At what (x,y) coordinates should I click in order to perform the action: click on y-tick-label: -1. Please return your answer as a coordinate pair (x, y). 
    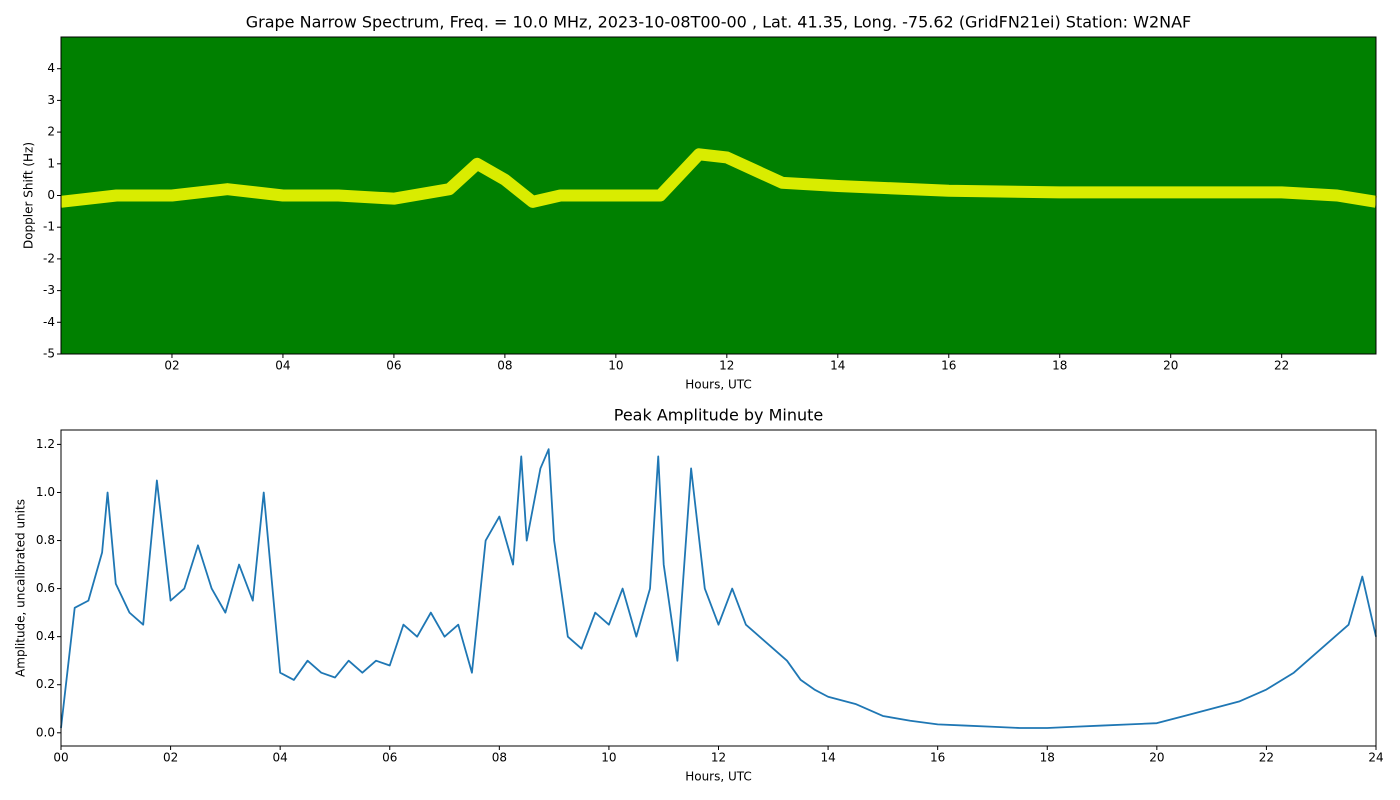
    Looking at the image, I should click on (49, 227).